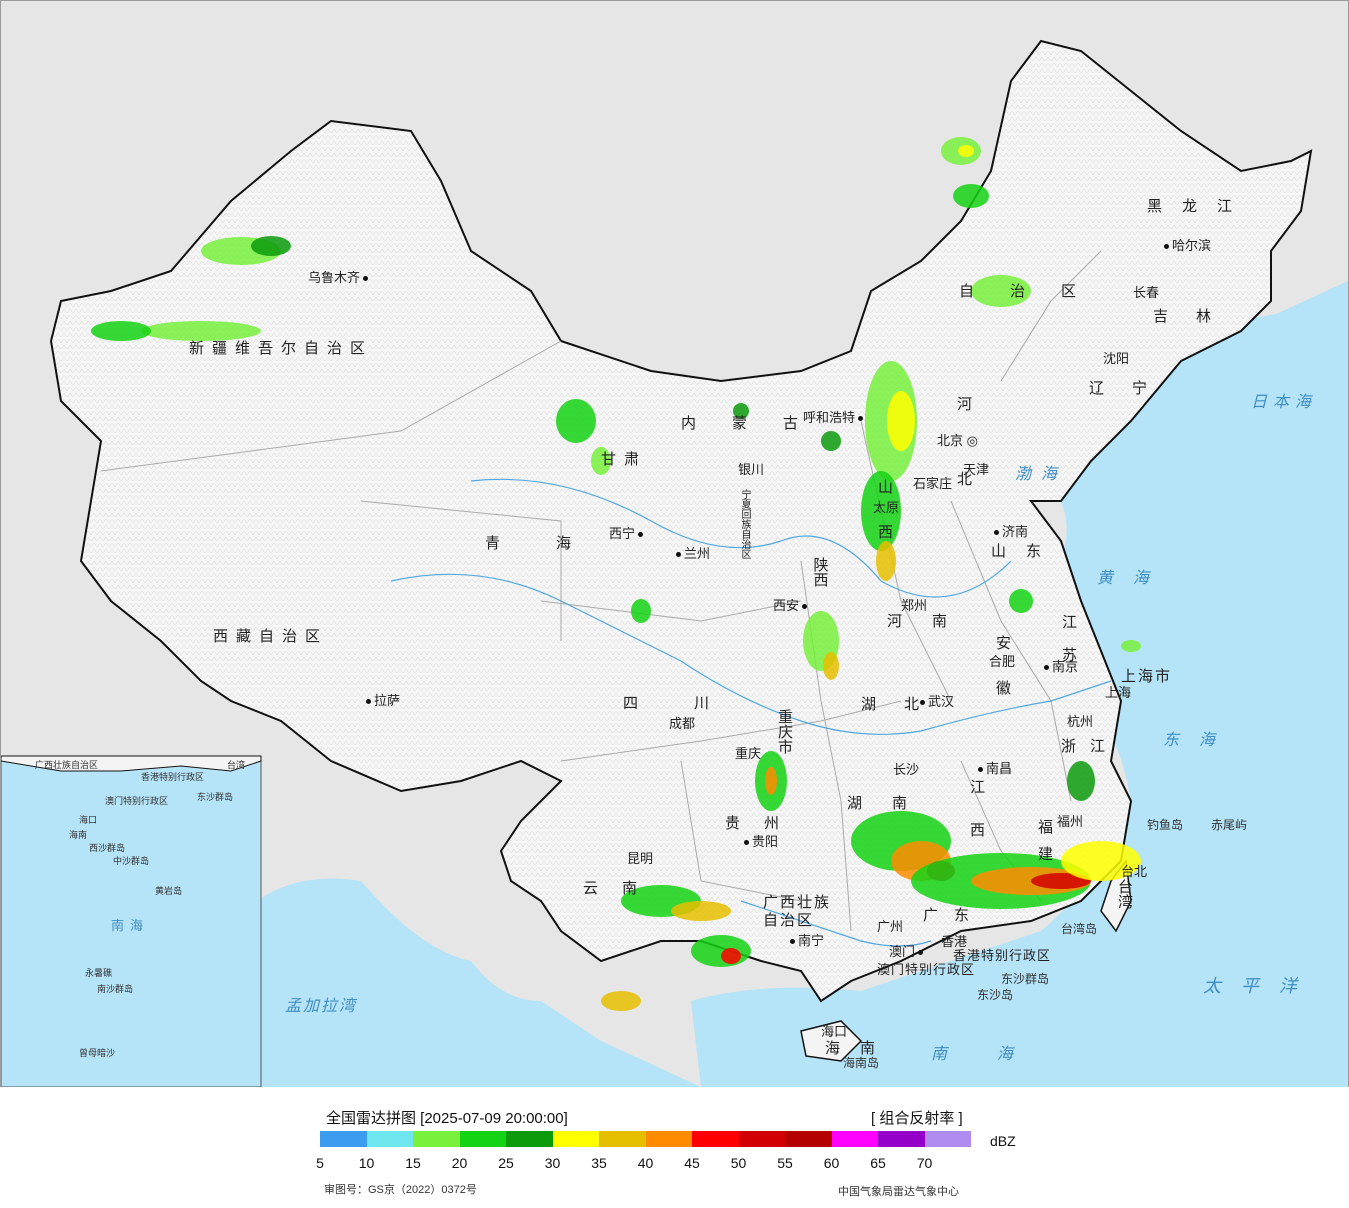 The image size is (1349, 1208). What do you see at coordinates (320, 1163) in the screenshot?
I see `legend-tick: 5` at bounding box center [320, 1163].